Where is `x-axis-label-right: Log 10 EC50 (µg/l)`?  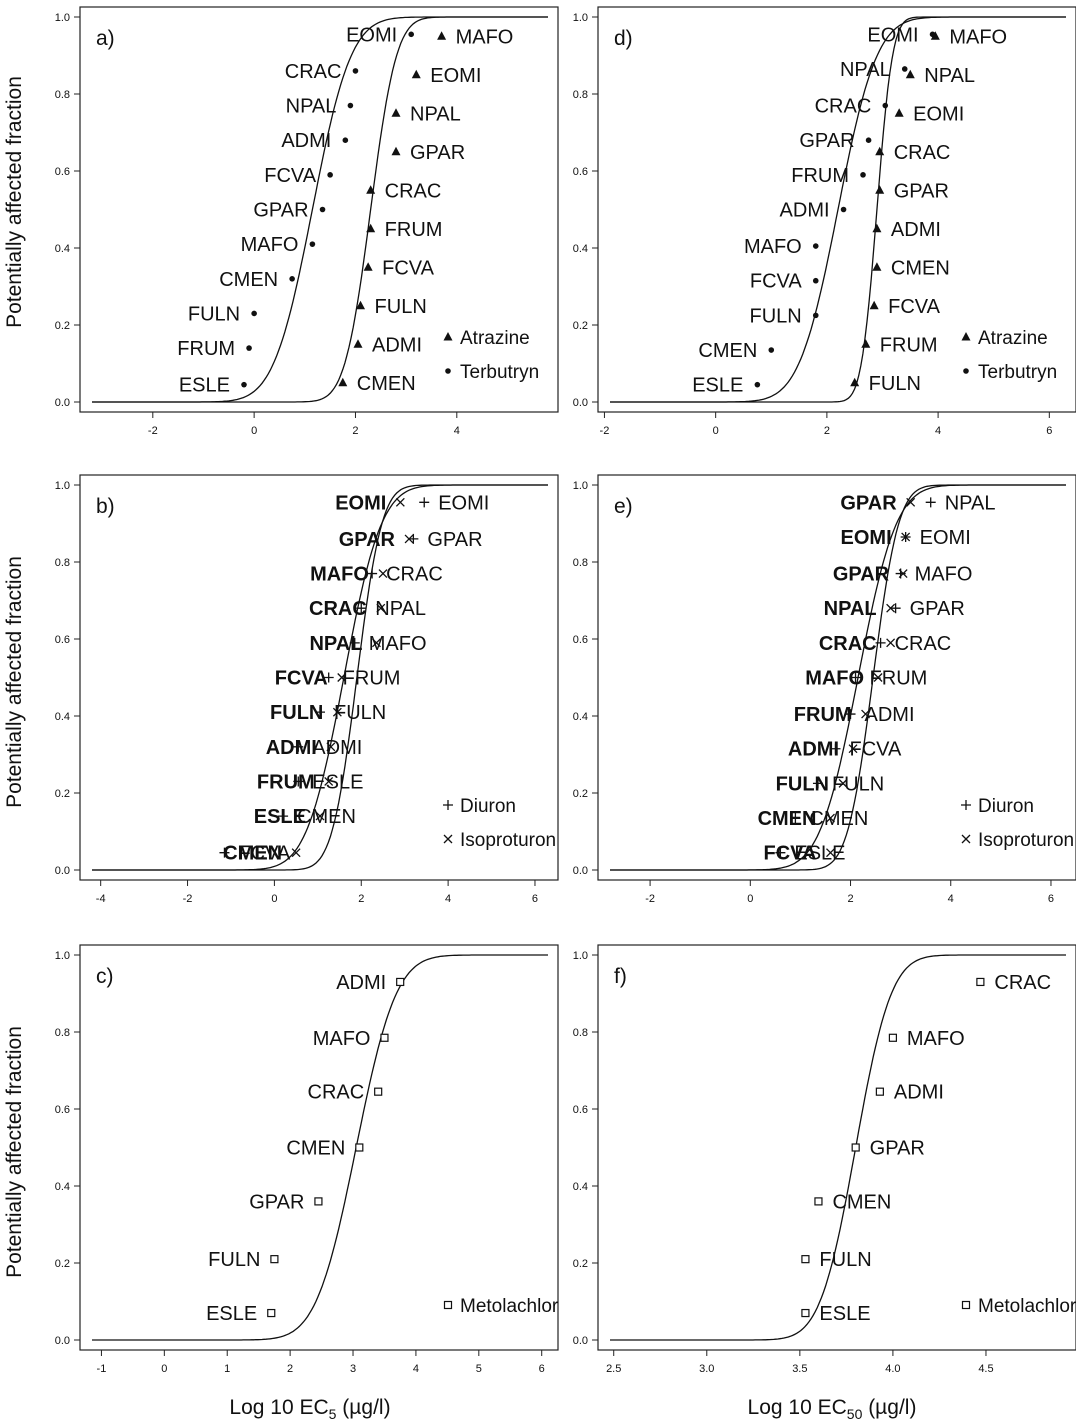 x-axis-label-right: Log 10 EC50 (µg/l) is located at coordinates (832, 1409).